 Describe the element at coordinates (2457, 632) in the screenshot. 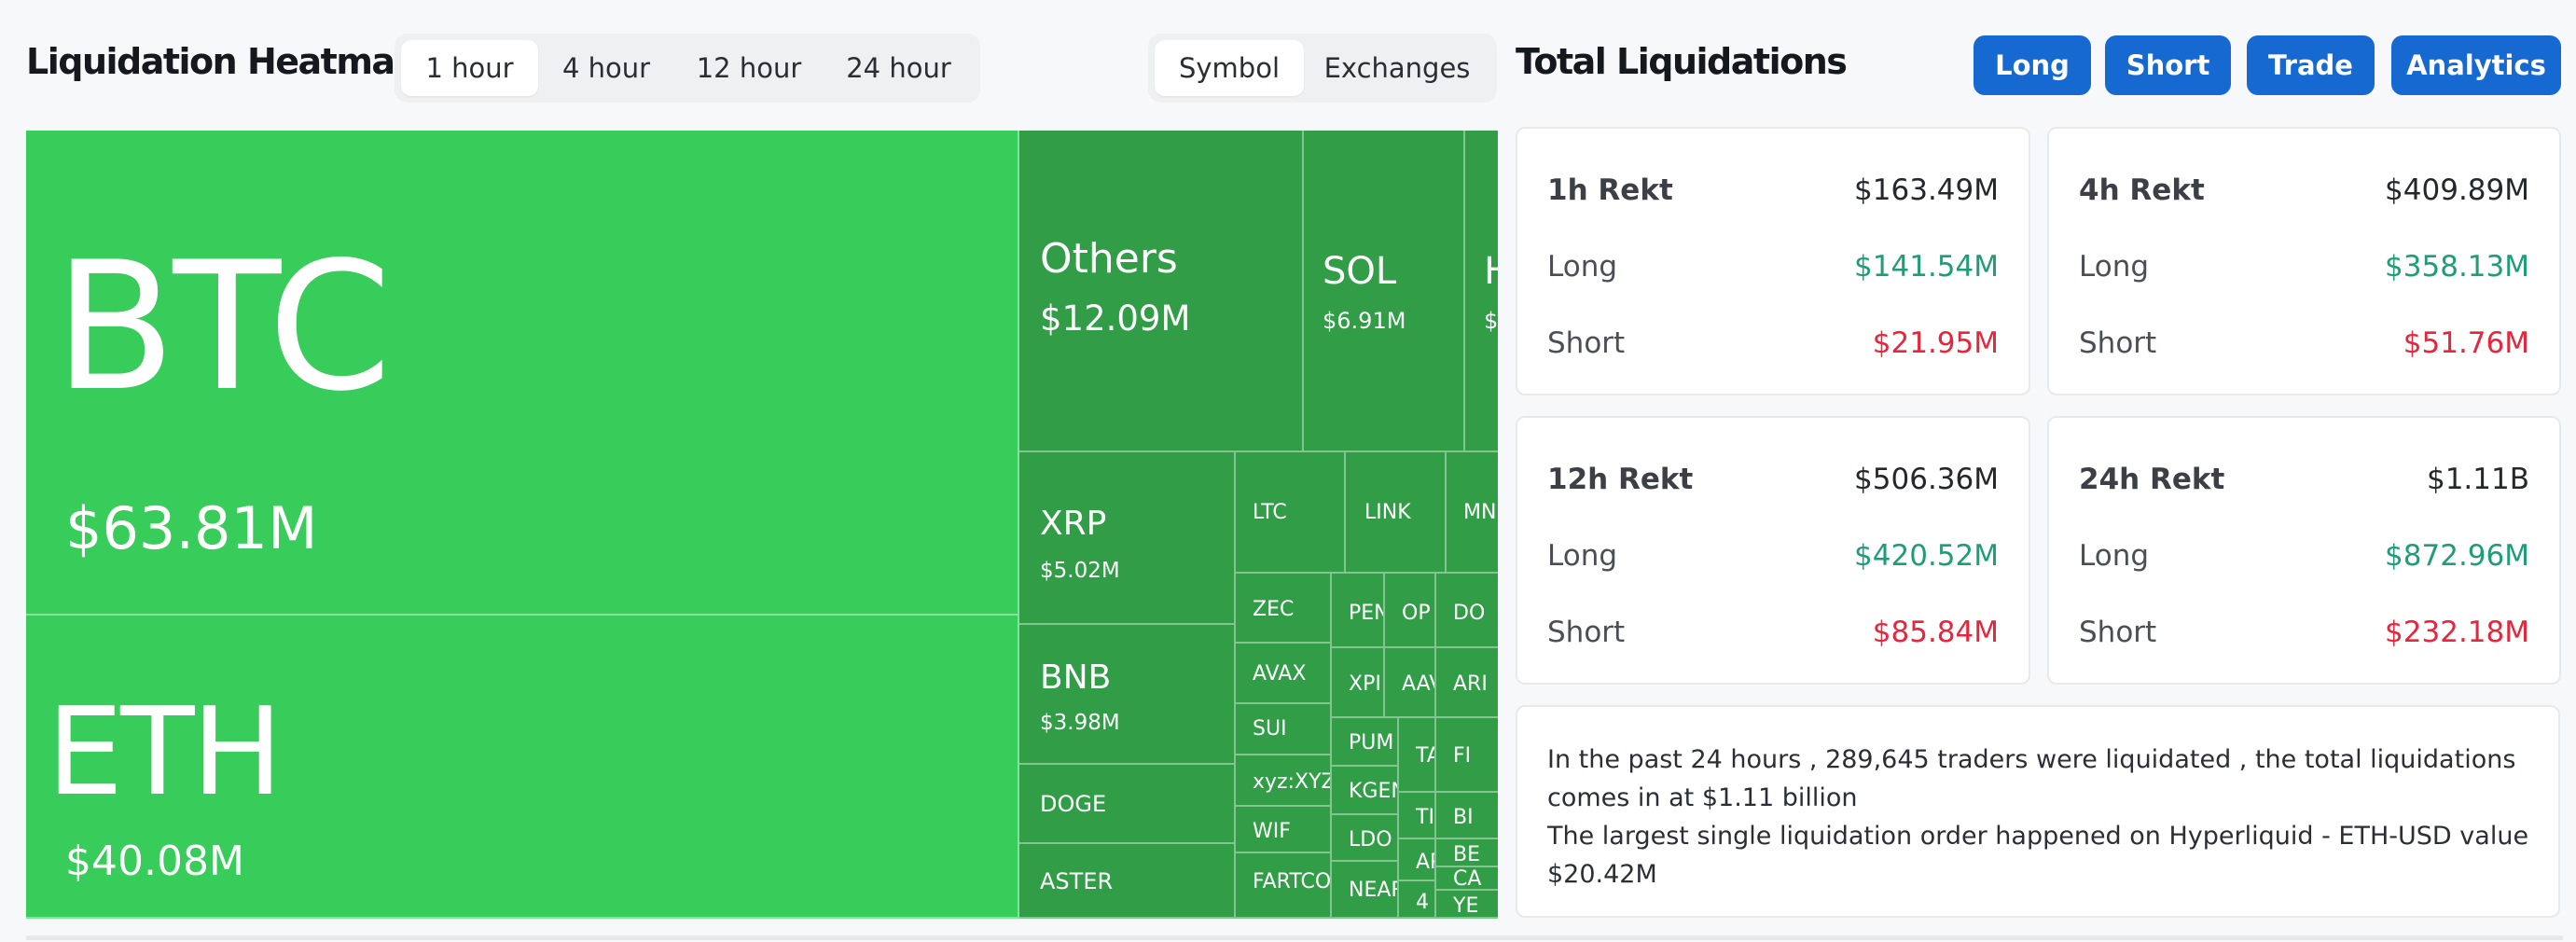

I see `short-value: $232.18M` at that location.